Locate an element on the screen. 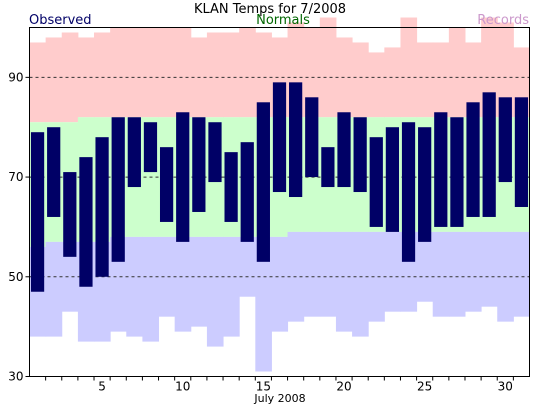 This screenshot has height=406, width=540. x-tick-label: 10 is located at coordinates (182, 387).